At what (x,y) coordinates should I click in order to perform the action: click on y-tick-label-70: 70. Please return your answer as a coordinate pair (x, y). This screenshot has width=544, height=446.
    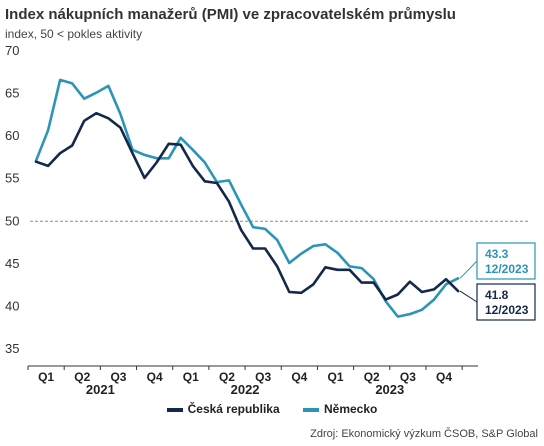
    Looking at the image, I should click on (12, 50).